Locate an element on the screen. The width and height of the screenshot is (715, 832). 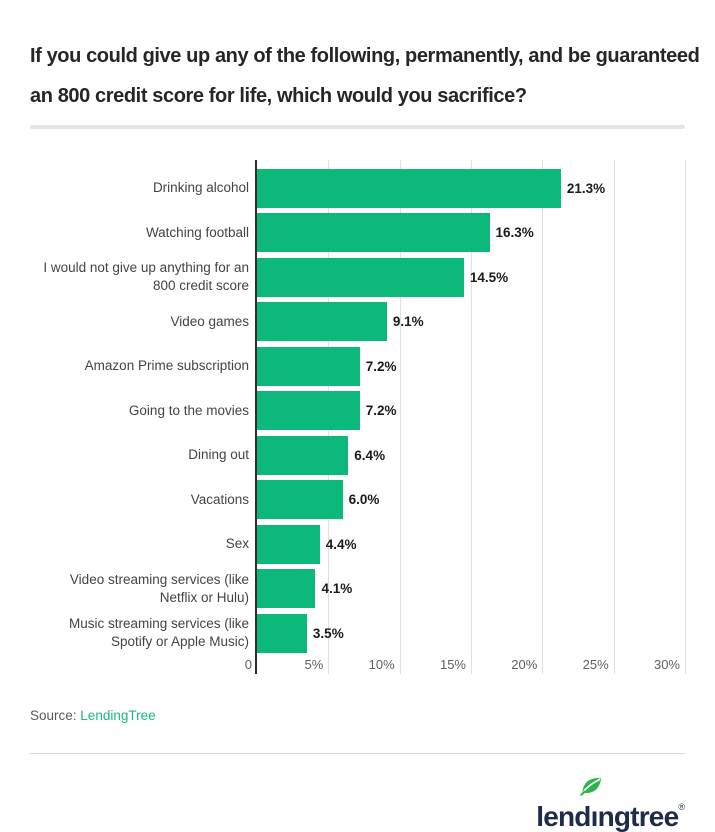
chart-row: Sex 4.4% is located at coordinates (357, 544).